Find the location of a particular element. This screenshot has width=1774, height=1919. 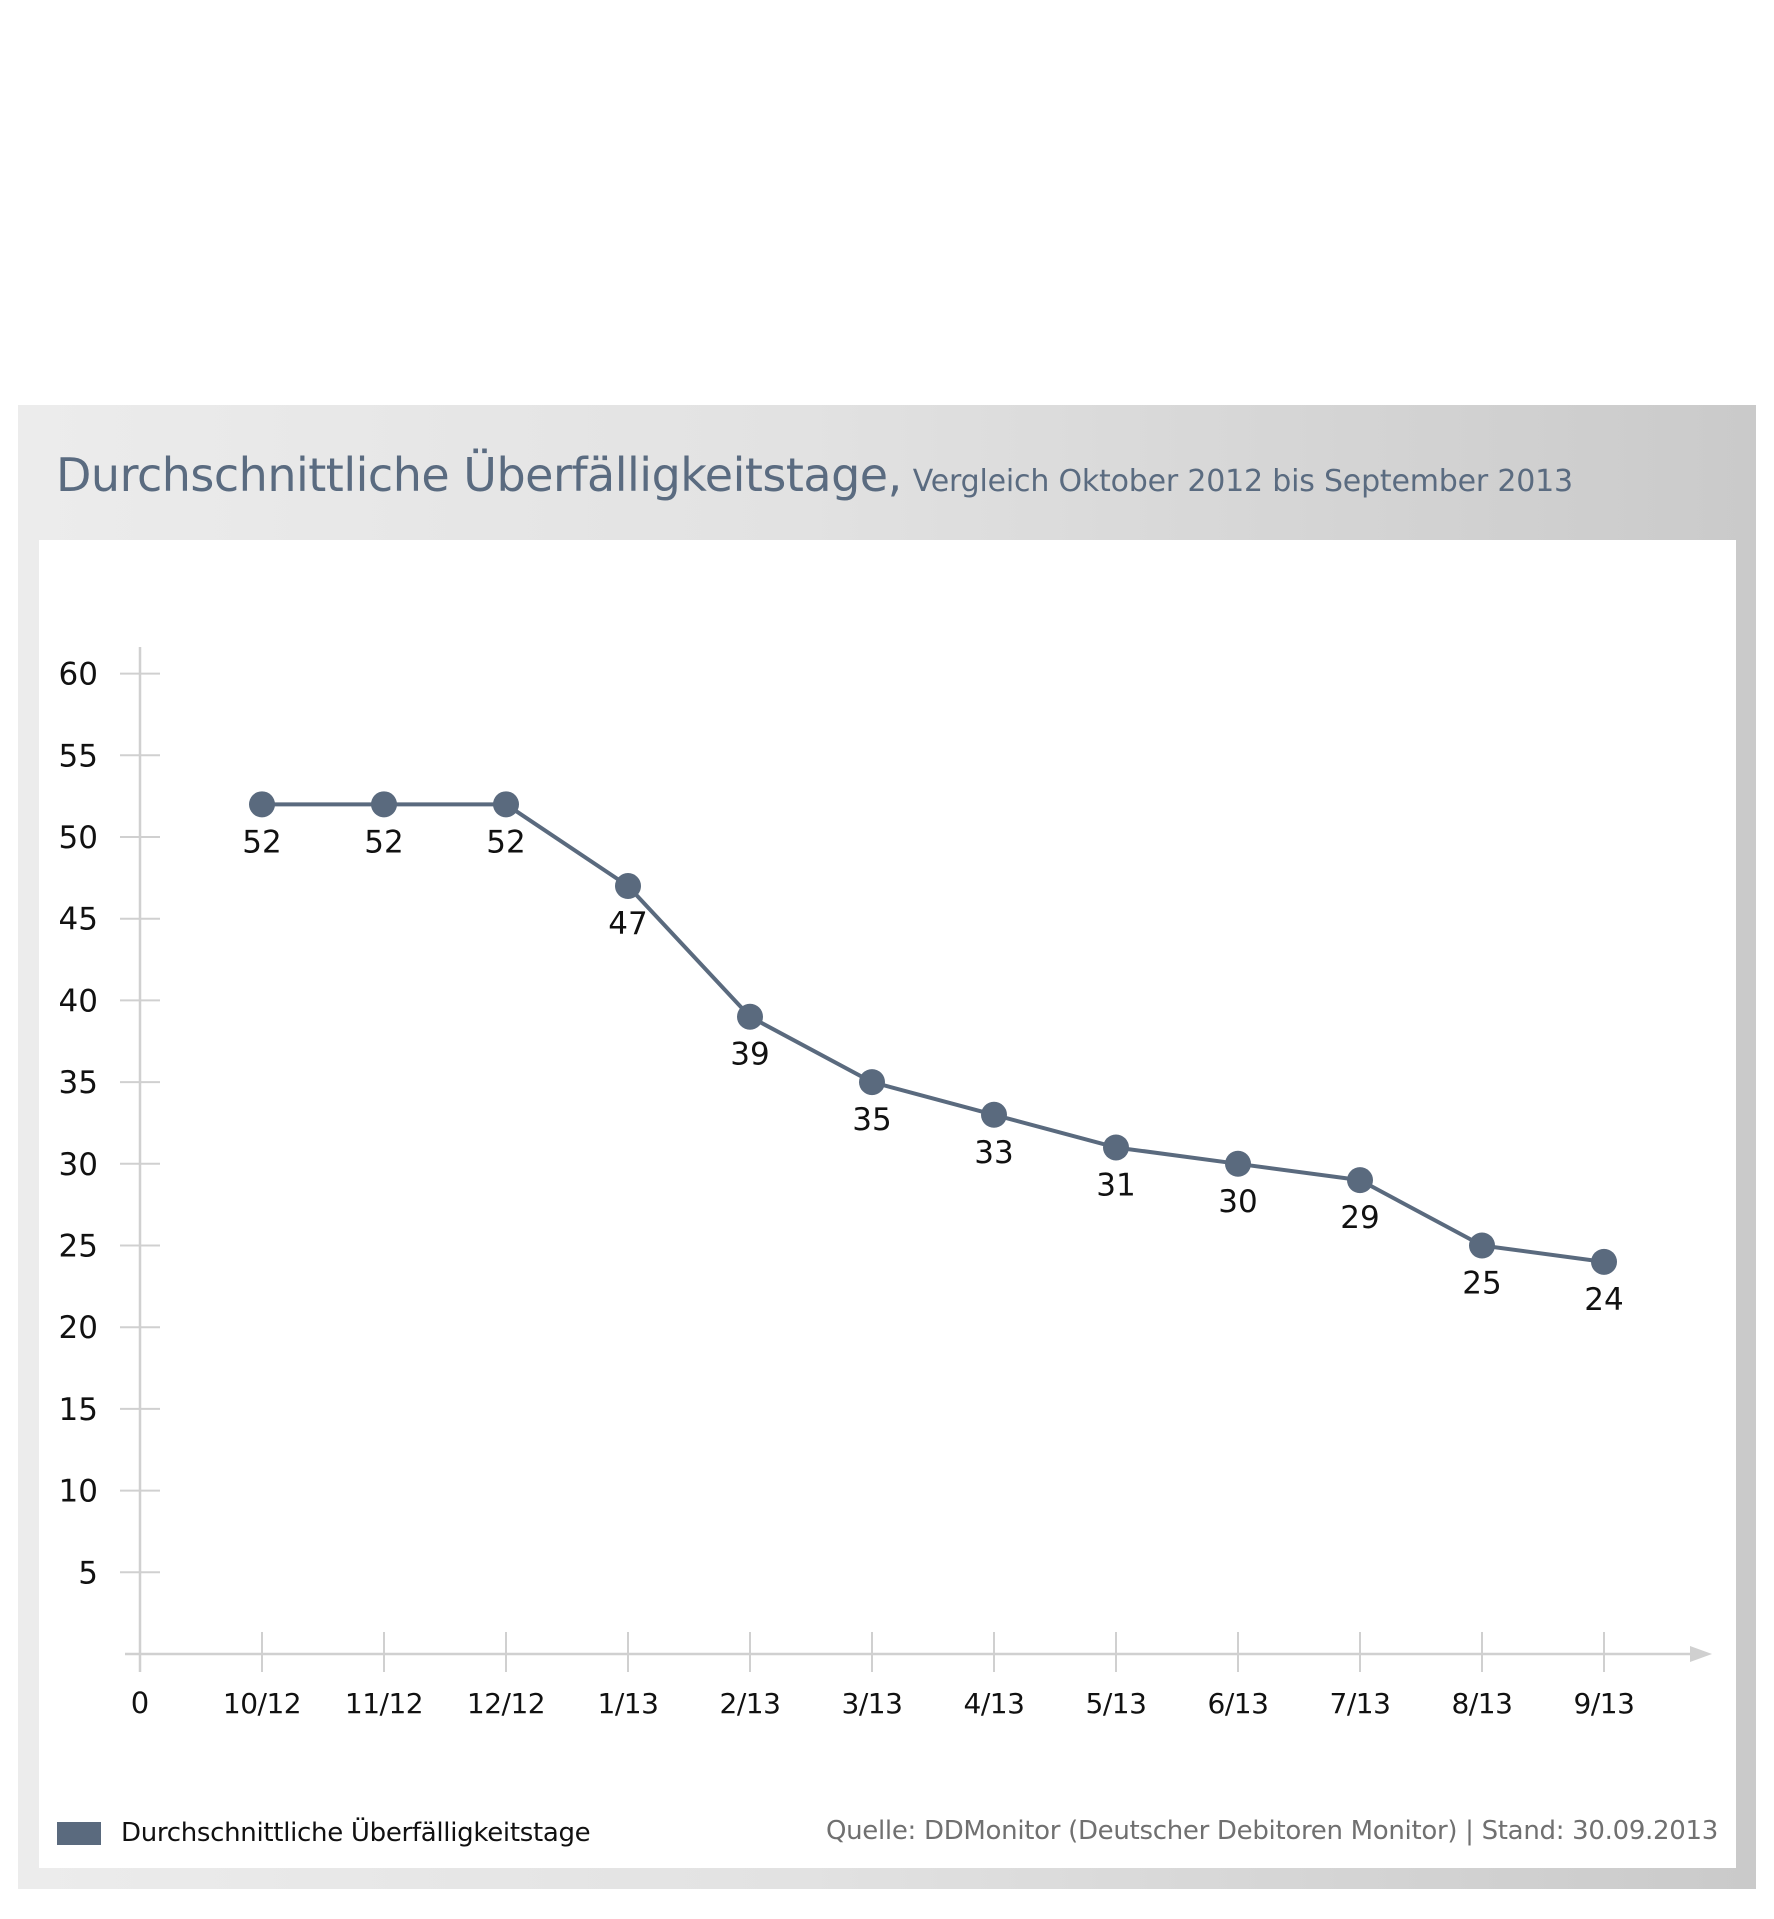

legend: Durchschnittliche Überfälligkeitstage is located at coordinates (324, 1833).